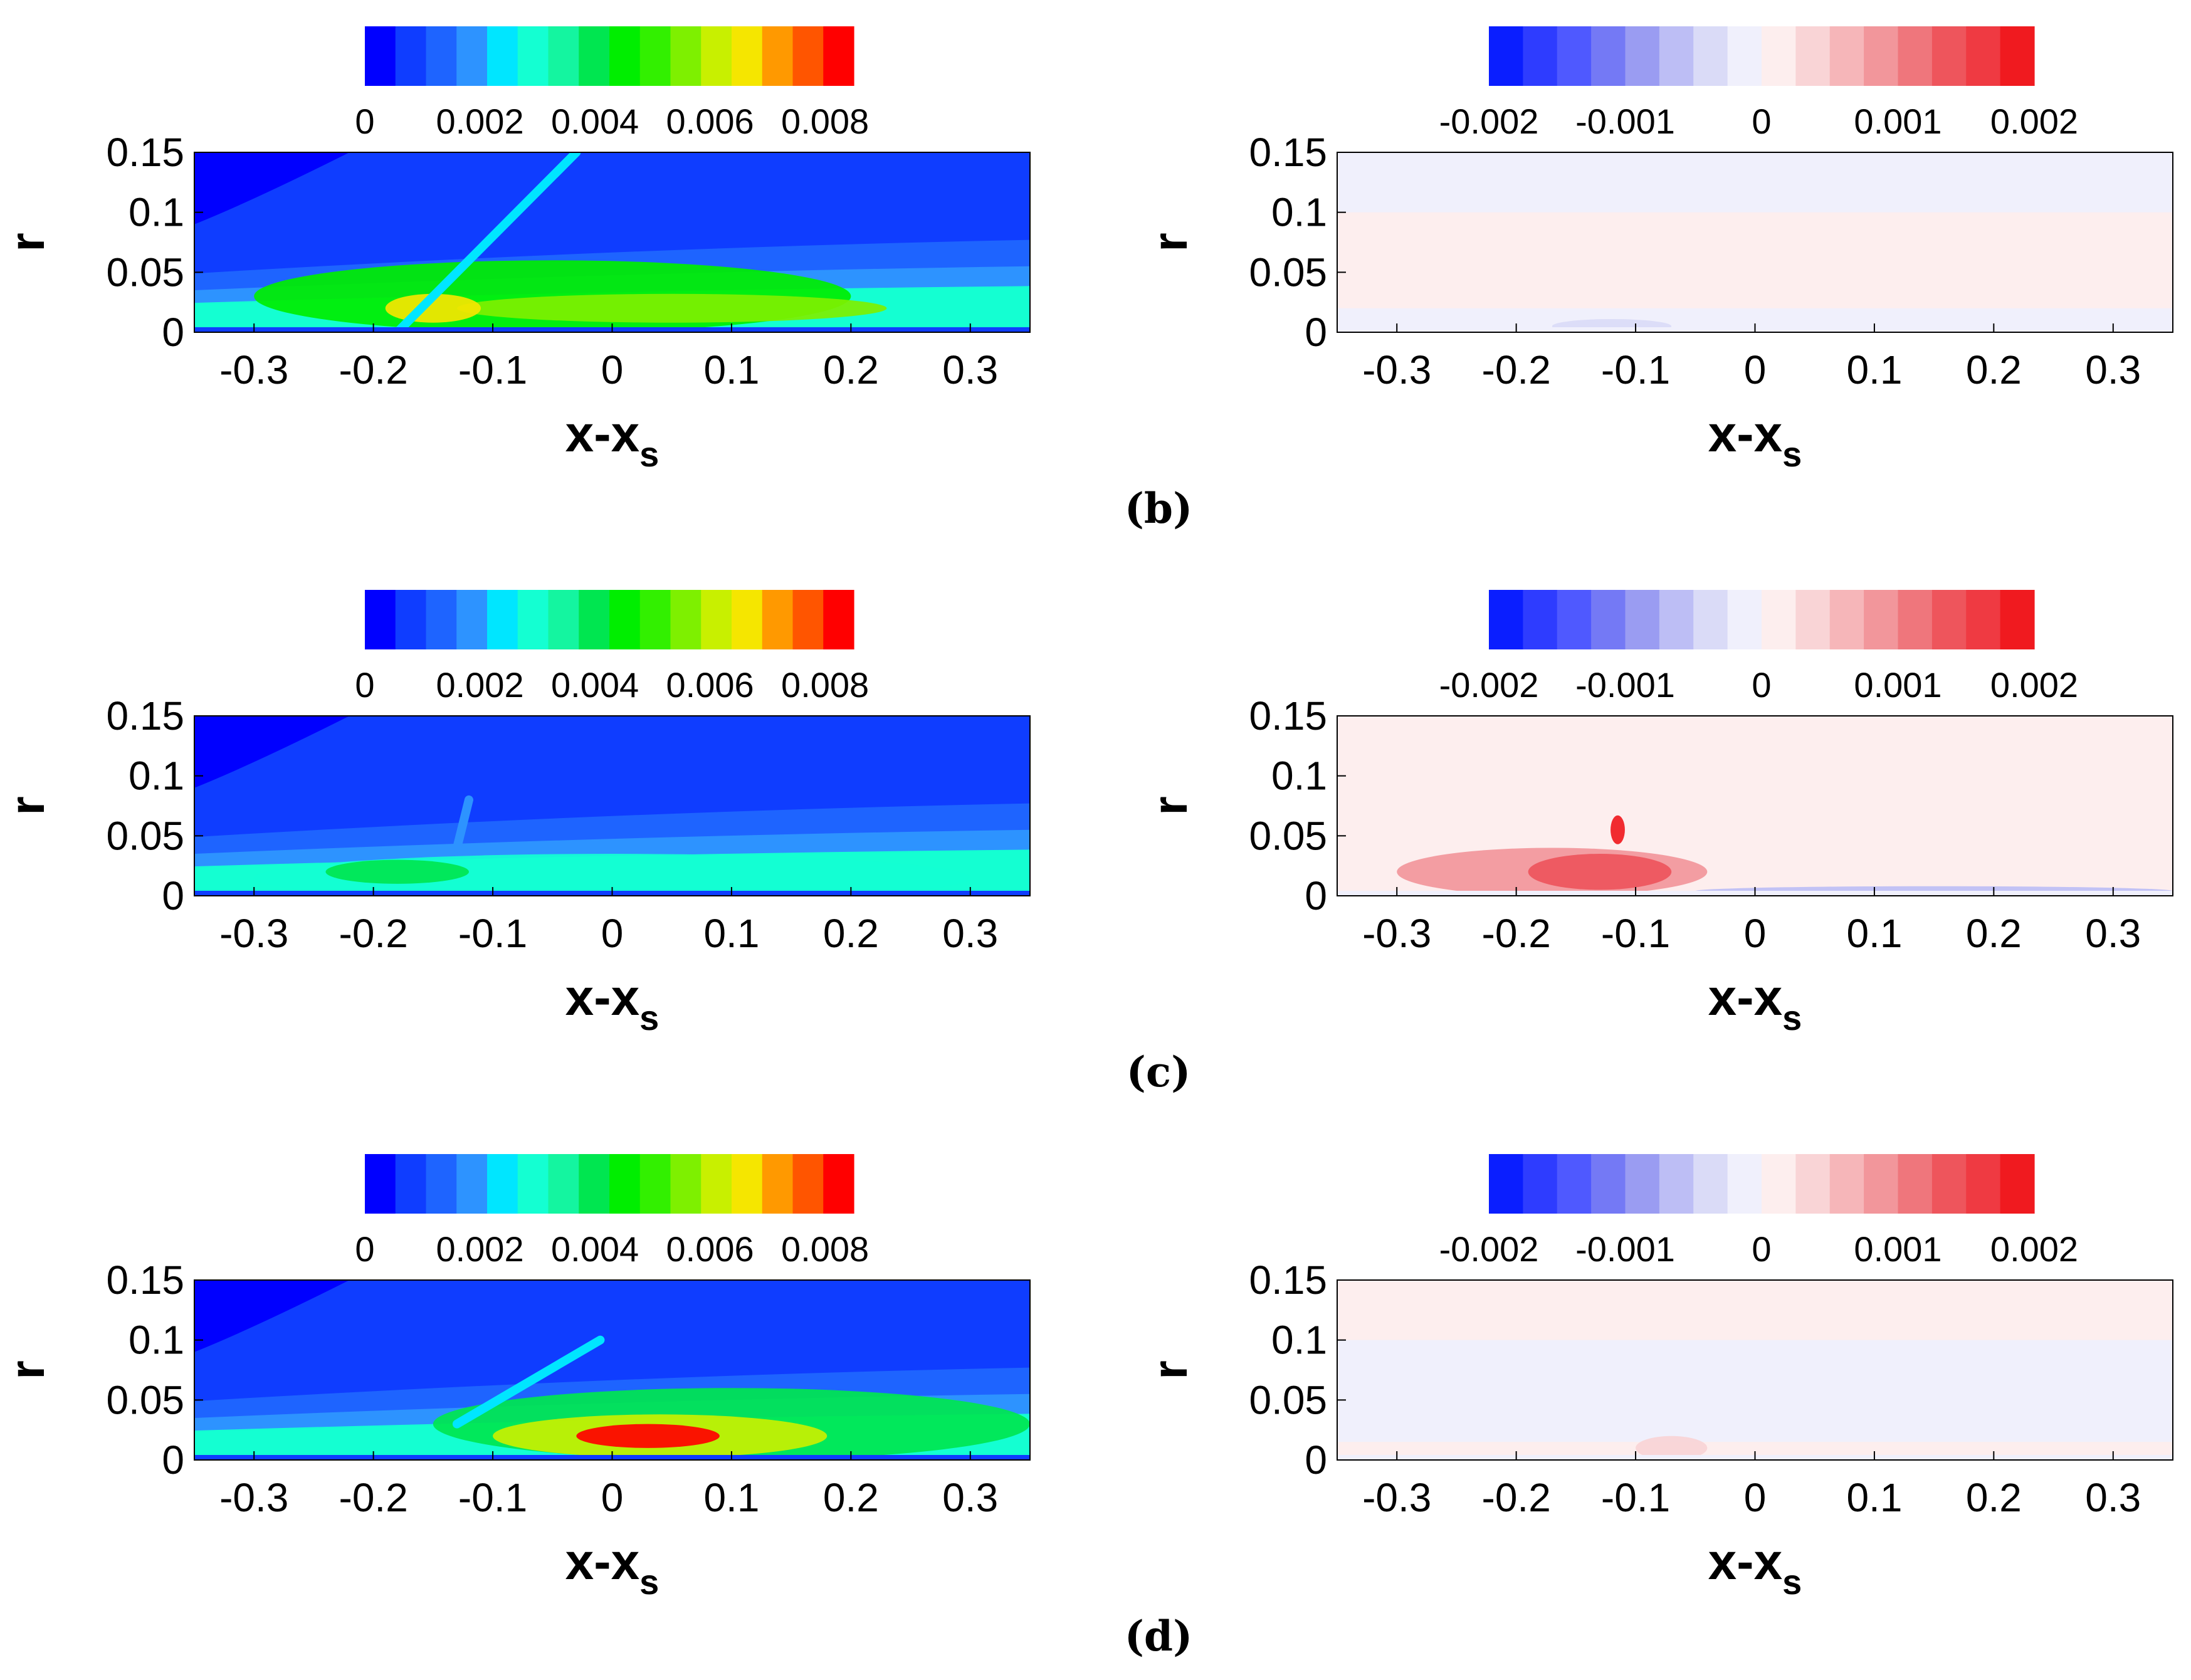 Image resolution: width=2191 pixels, height=1680 pixels. What do you see at coordinates (253, 370) in the screenshot?
I see `b-left-x-tick-label: -0.3` at bounding box center [253, 370].